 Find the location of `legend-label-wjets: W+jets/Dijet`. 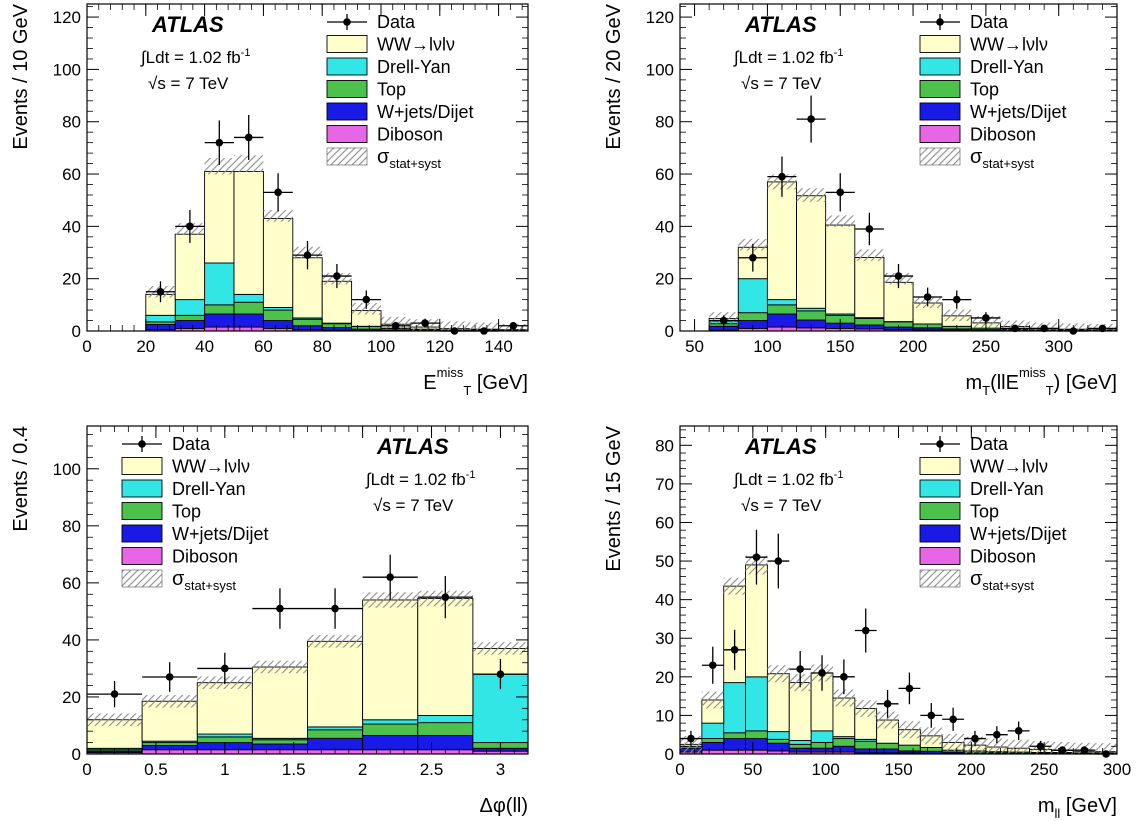

legend-label-wjets: W+jets/Dijet is located at coordinates (1018, 112).